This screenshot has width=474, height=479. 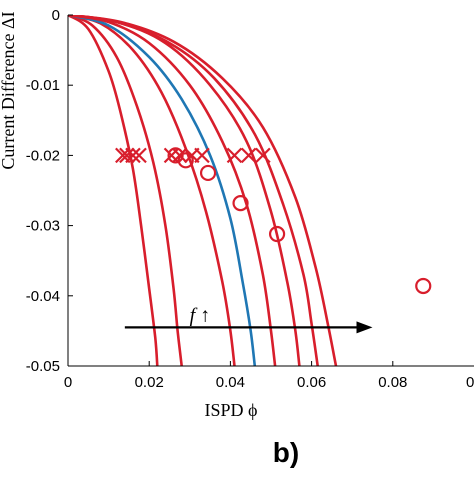 I want to click on y-tick-label: -0.01, so click(x=43, y=85).